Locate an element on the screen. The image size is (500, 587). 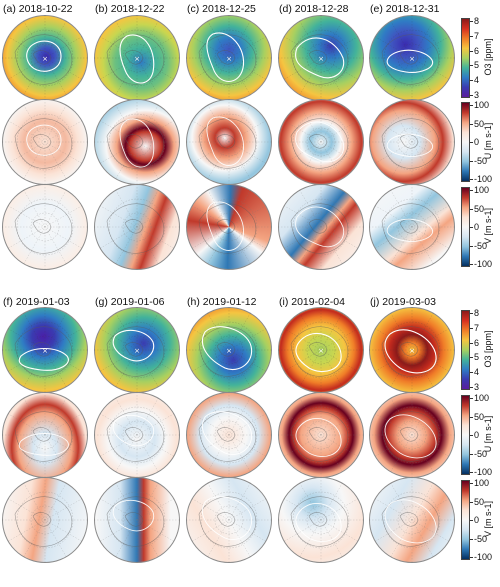
o3-map-g is located at coordinates (137, 350).